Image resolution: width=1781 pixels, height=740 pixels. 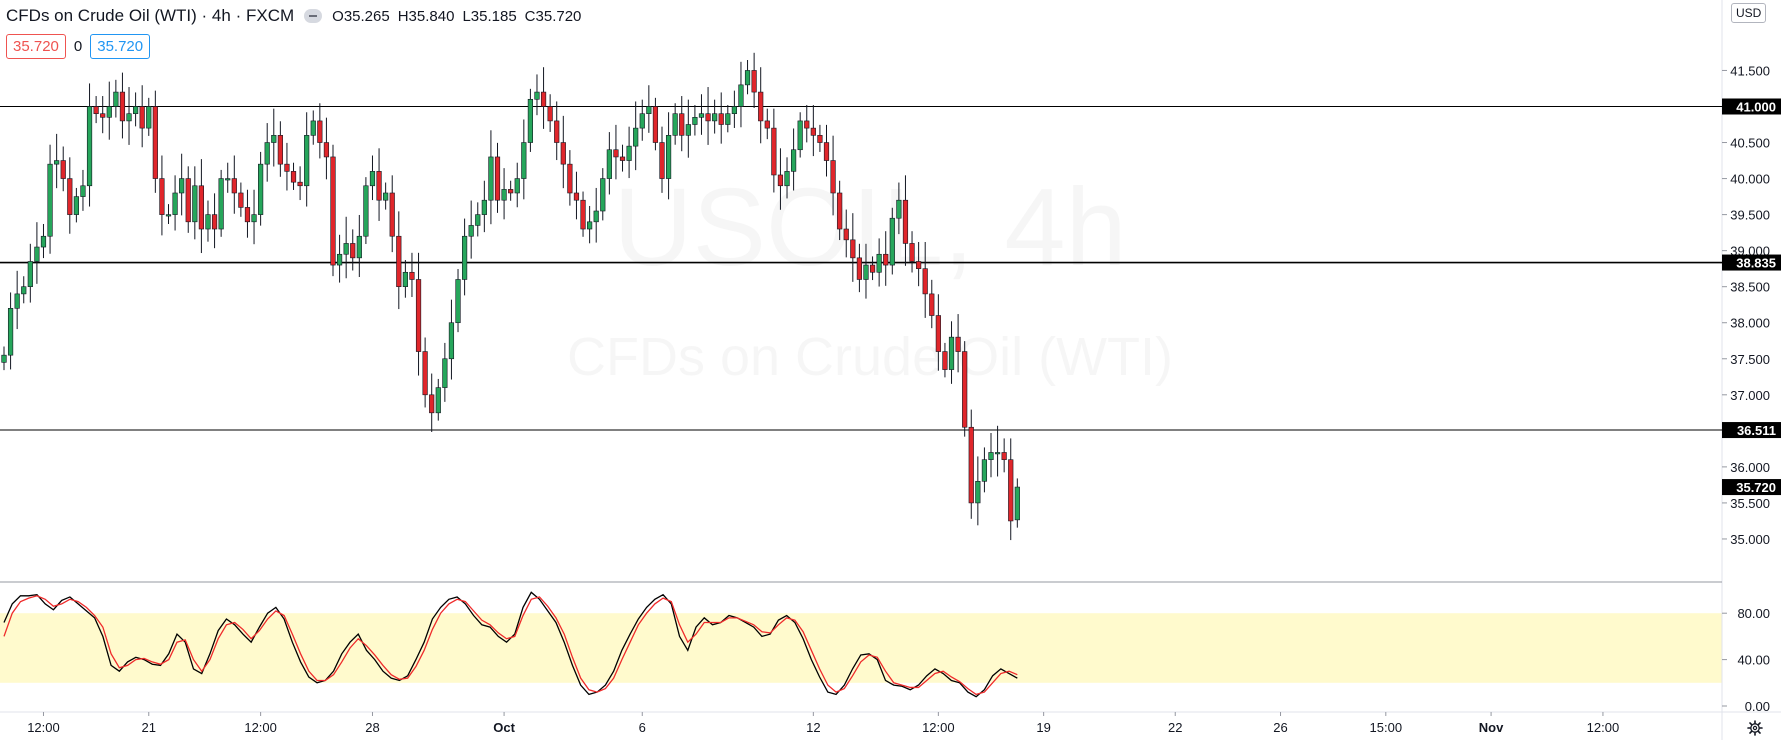 What do you see at coordinates (466, 16) in the screenshot?
I see `low-label: L` at bounding box center [466, 16].